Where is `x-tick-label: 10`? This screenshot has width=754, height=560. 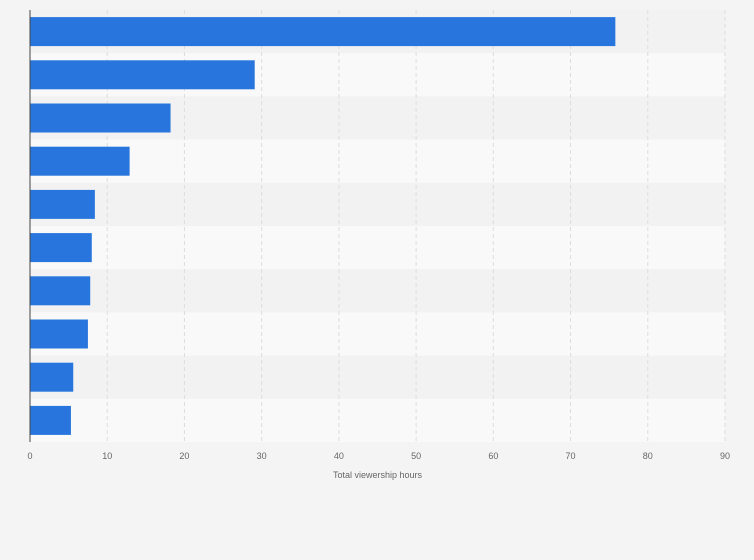
x-tick-label: 10 is located at coordinates (107, 456).